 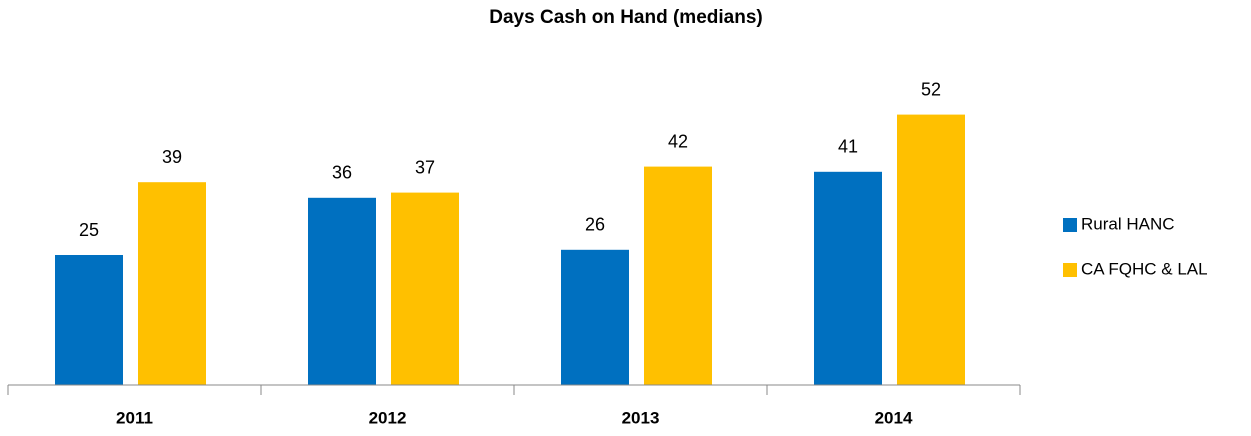 What do you see at coordinates (625, 17) in the screenshot?
I see `chart-title: Days Cash on Hand (medians)` at bounding box center [625, 17].